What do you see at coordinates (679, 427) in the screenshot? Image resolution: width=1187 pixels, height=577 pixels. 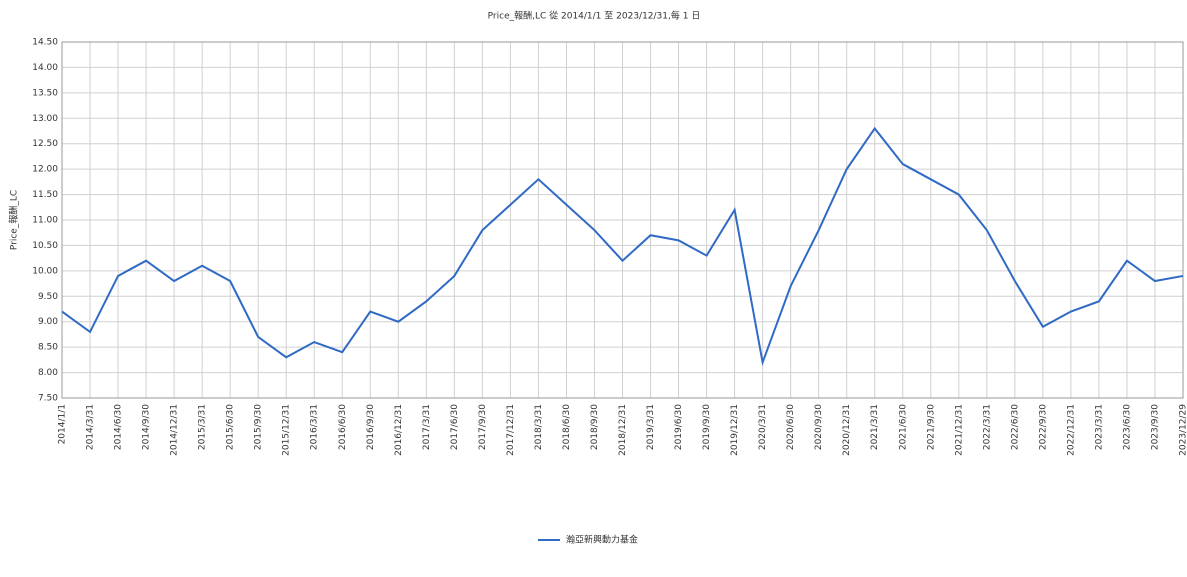 I see `x-tick-label: 2019/6/30` at bounding box center [679, 427].